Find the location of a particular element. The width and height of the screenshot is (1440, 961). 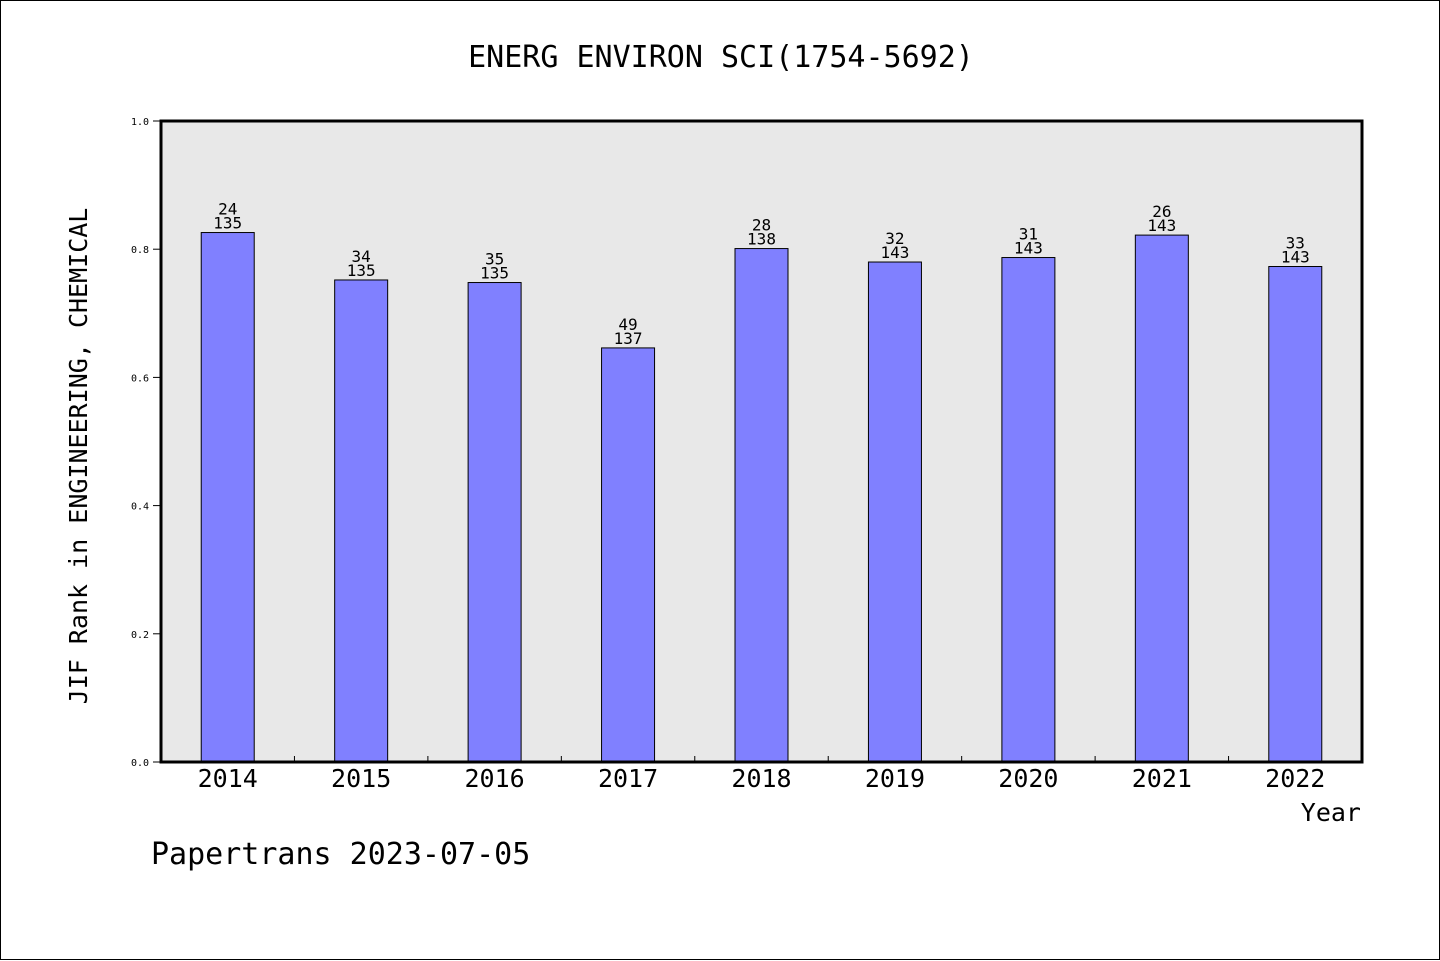

y-axis-label: JIF Rank in ENGINEERING, CHEMICAL is located at coordinates (78, 456).